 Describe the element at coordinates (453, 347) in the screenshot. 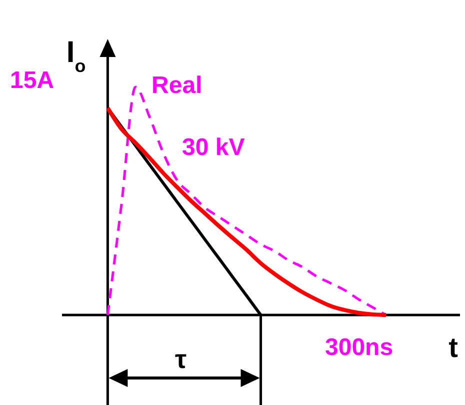

I see `x-axis-title: t` at that location.